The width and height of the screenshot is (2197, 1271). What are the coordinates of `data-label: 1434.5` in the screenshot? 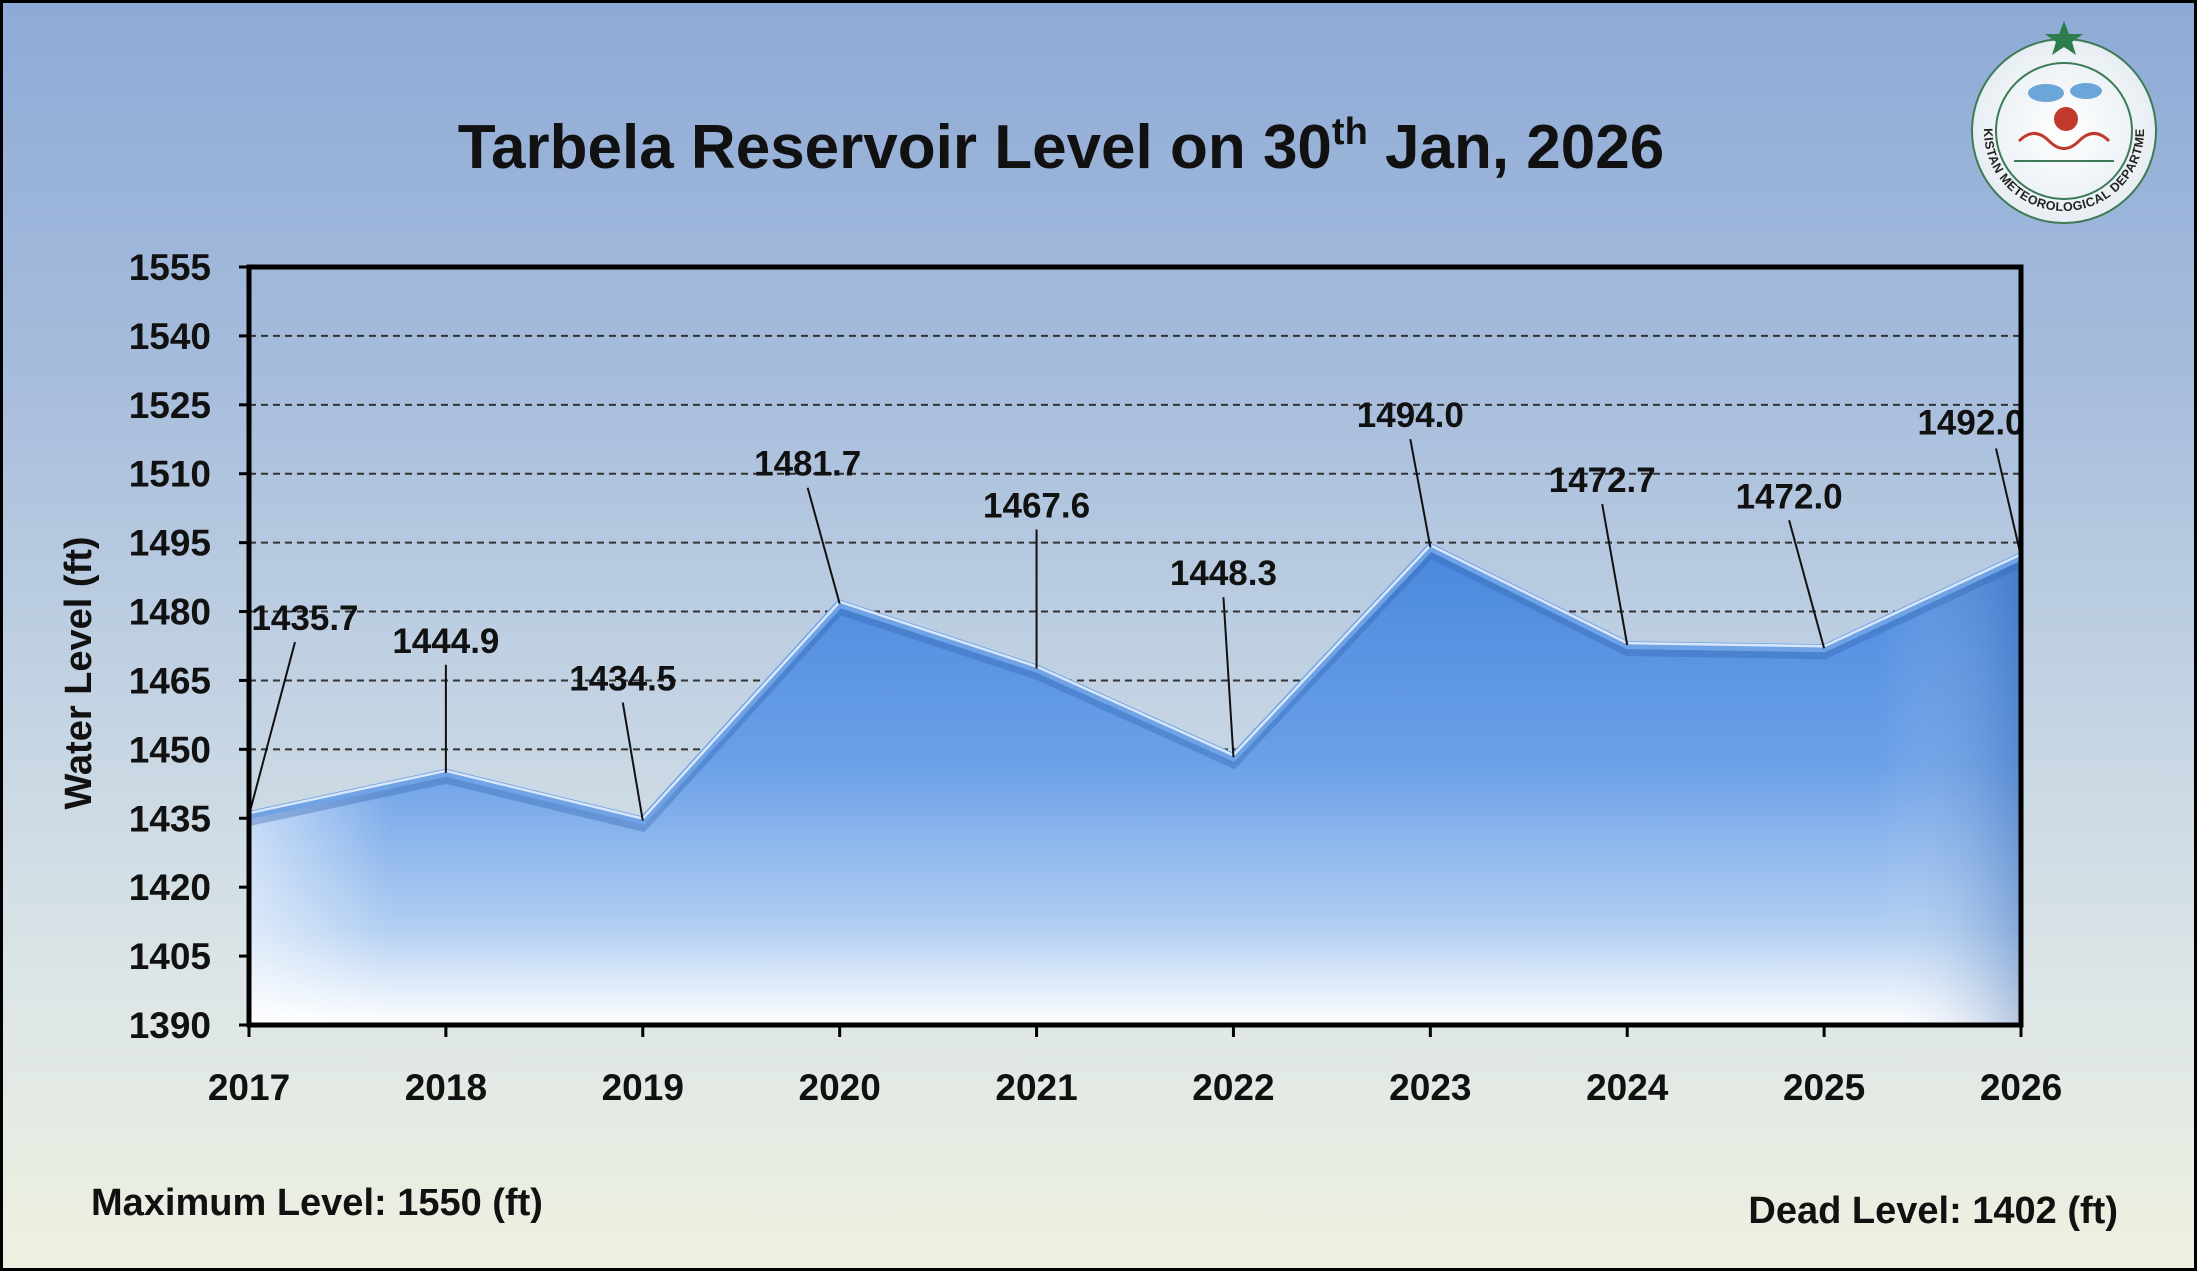 It's located at (622, 679).